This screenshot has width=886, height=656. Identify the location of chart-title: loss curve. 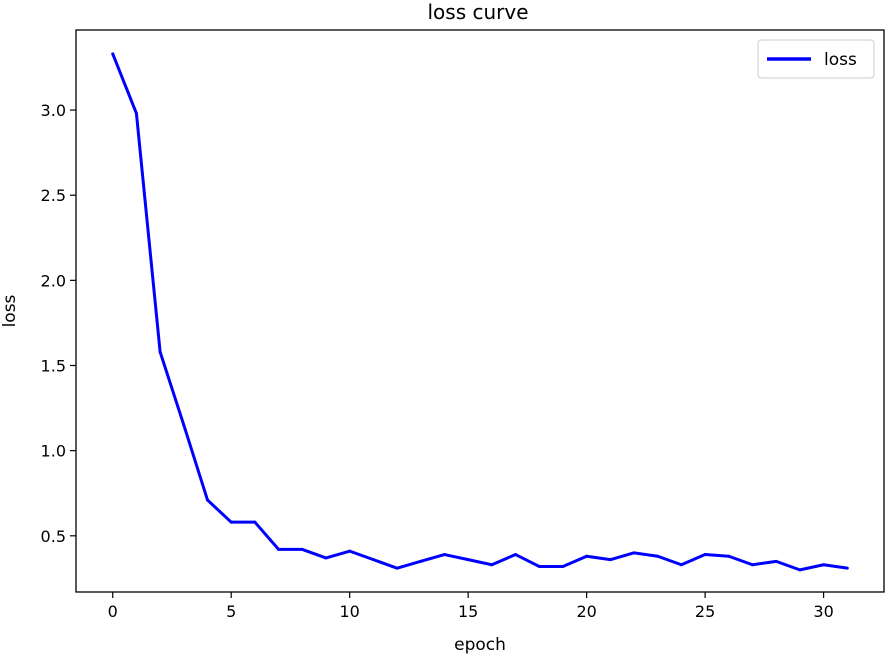
(477, 12).